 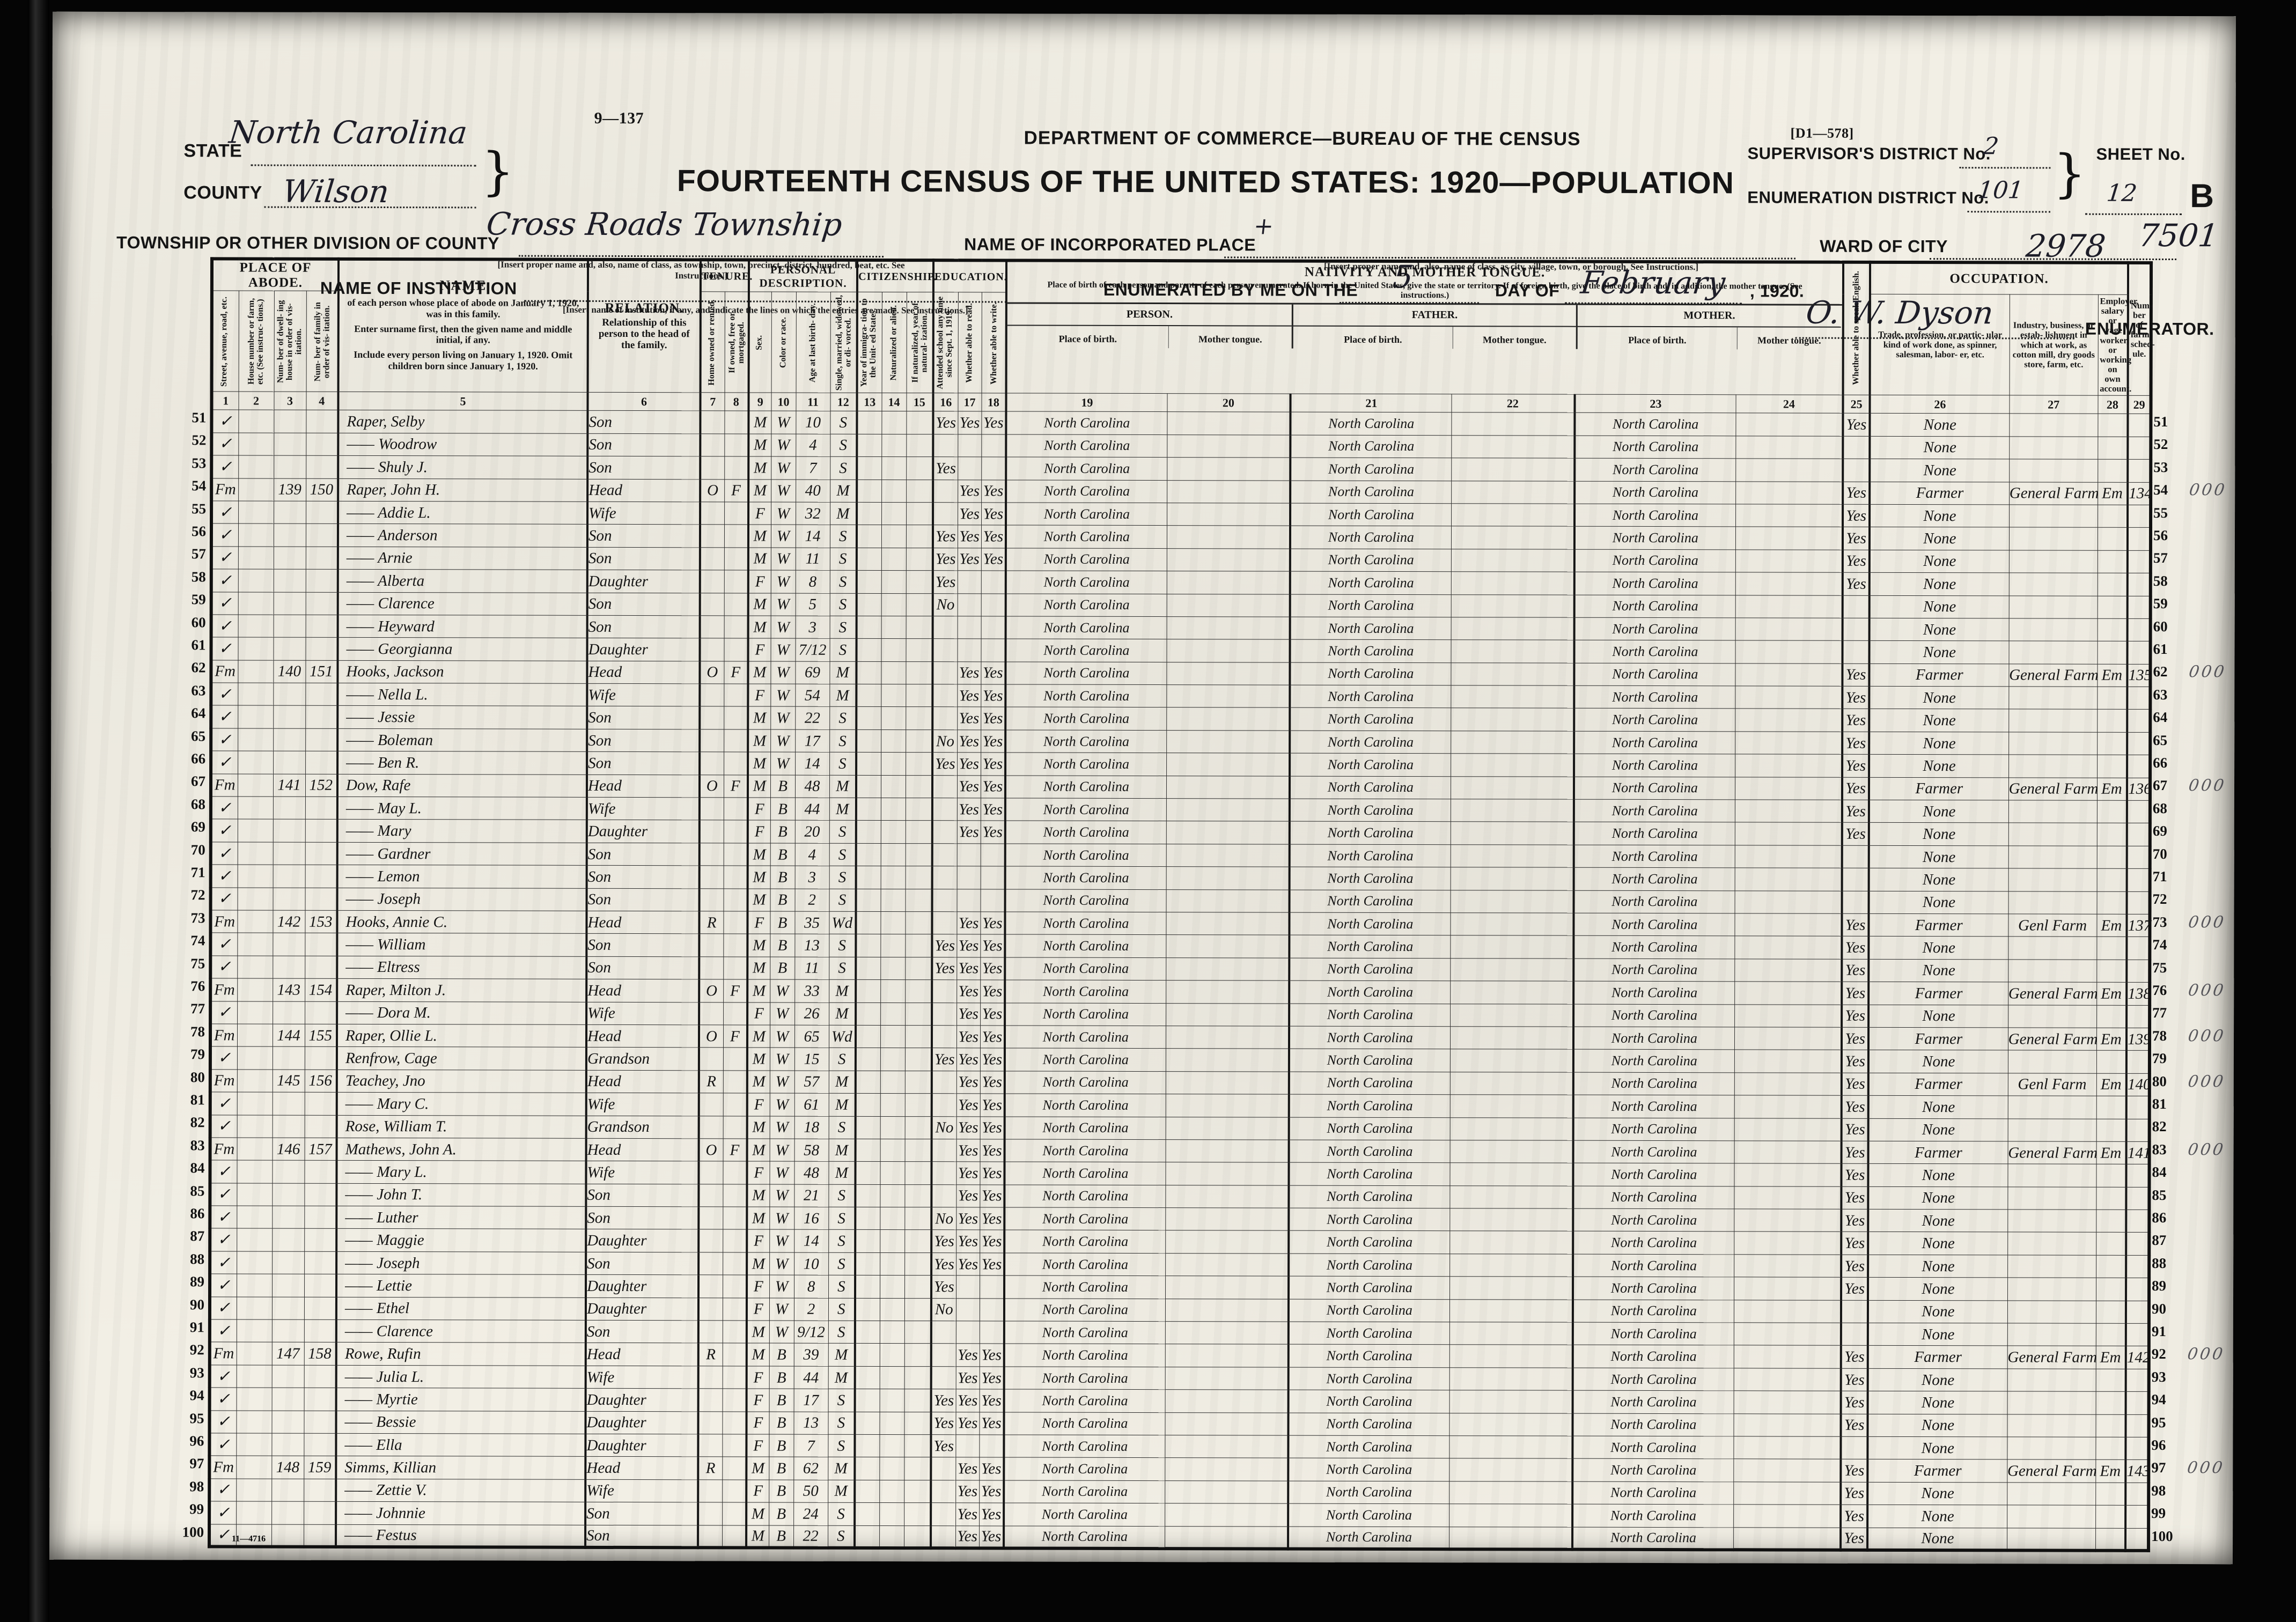 I want to click on cell-col-9: M, so click(x=758, y=991).